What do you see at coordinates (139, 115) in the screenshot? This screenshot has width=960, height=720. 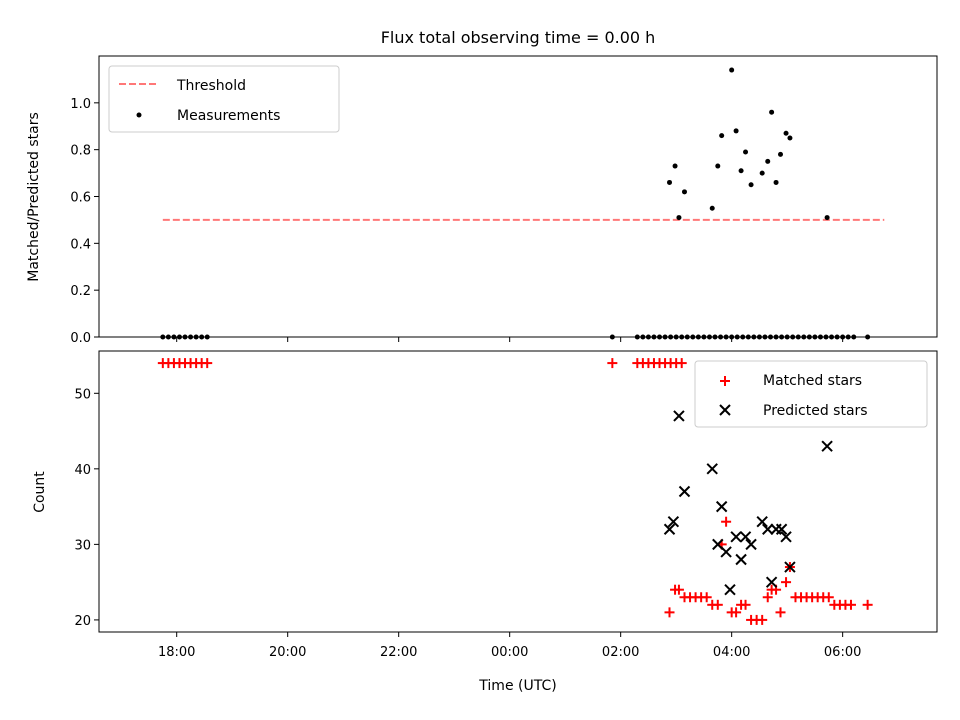 I see `legend-measurements-swatch` at bounding box center [139, 115].